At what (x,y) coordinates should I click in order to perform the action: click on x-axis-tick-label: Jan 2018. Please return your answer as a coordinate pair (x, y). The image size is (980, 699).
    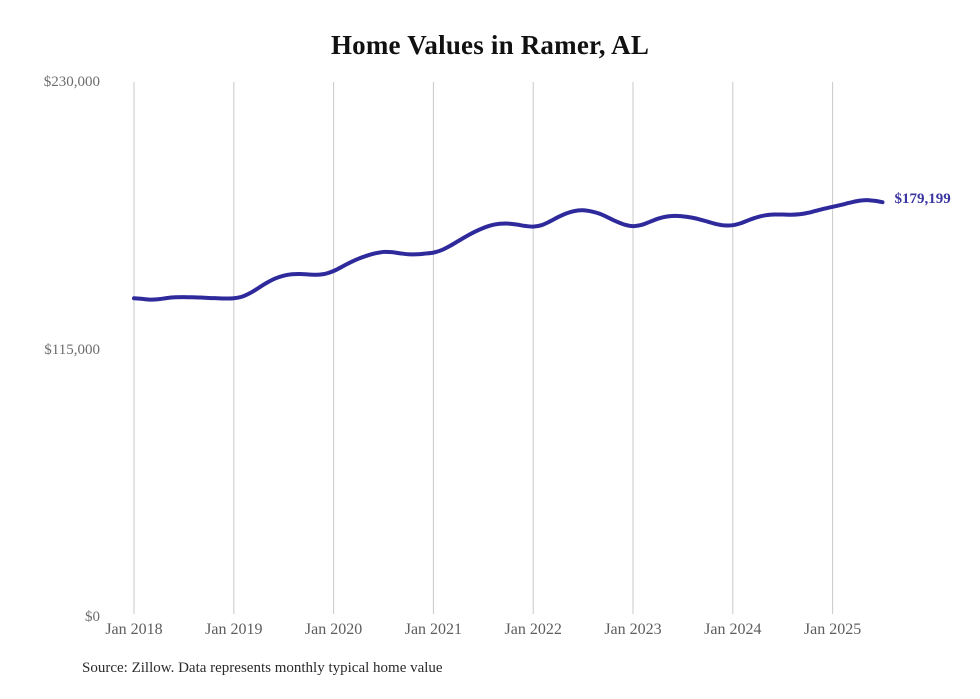
    Looking at the image, I should click on (134, 629).